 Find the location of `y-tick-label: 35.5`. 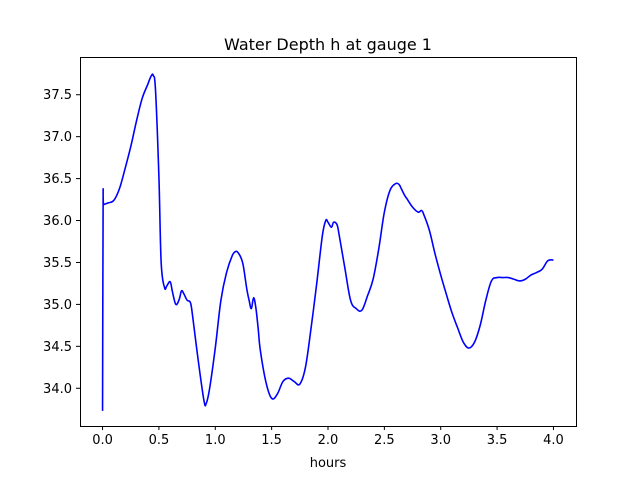

y-tick-label: 35.5 is located at coordinates (57, 263).